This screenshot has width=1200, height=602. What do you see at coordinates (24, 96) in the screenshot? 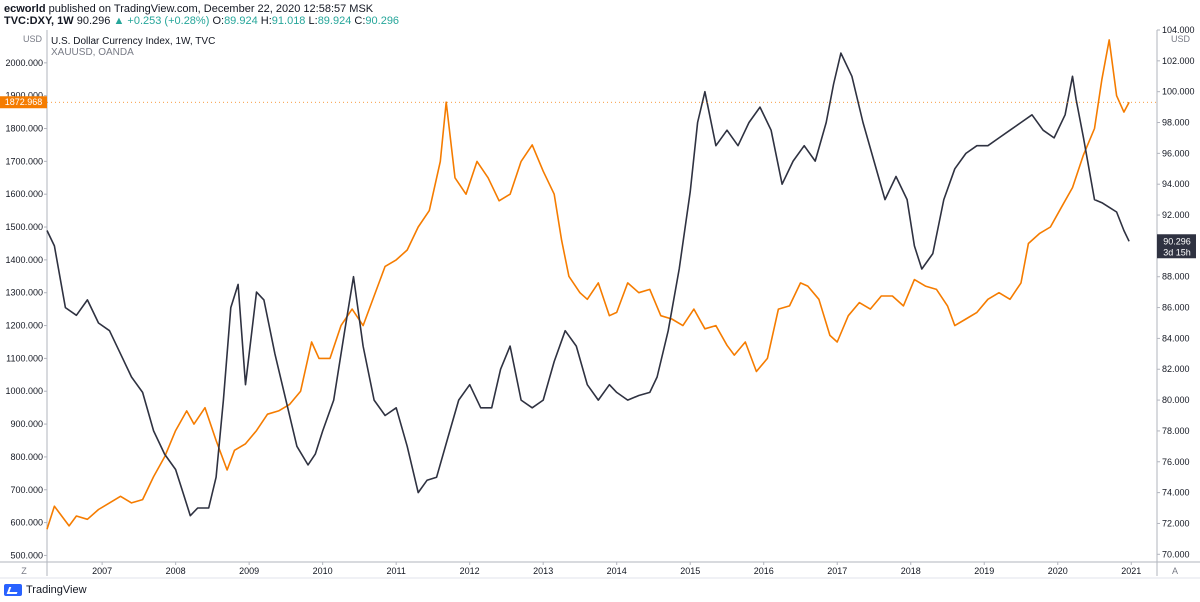
I see `left-tick-label: 1900.000` at bounding box center [24, 96].